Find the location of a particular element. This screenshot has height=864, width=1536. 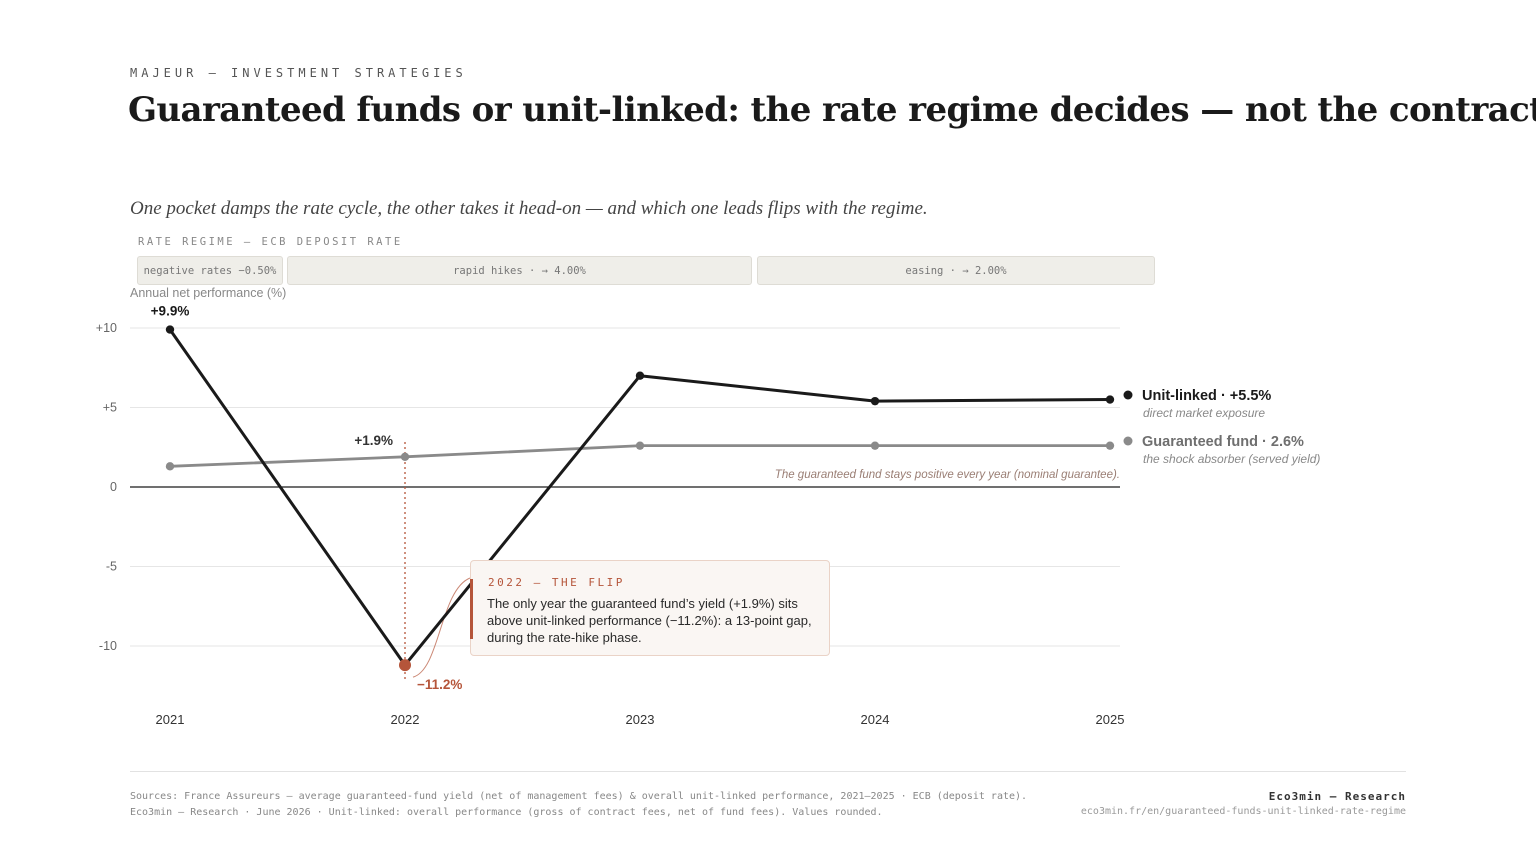

callout-heading: 2022 — THE FLIP is located at coordinates (556, 582).